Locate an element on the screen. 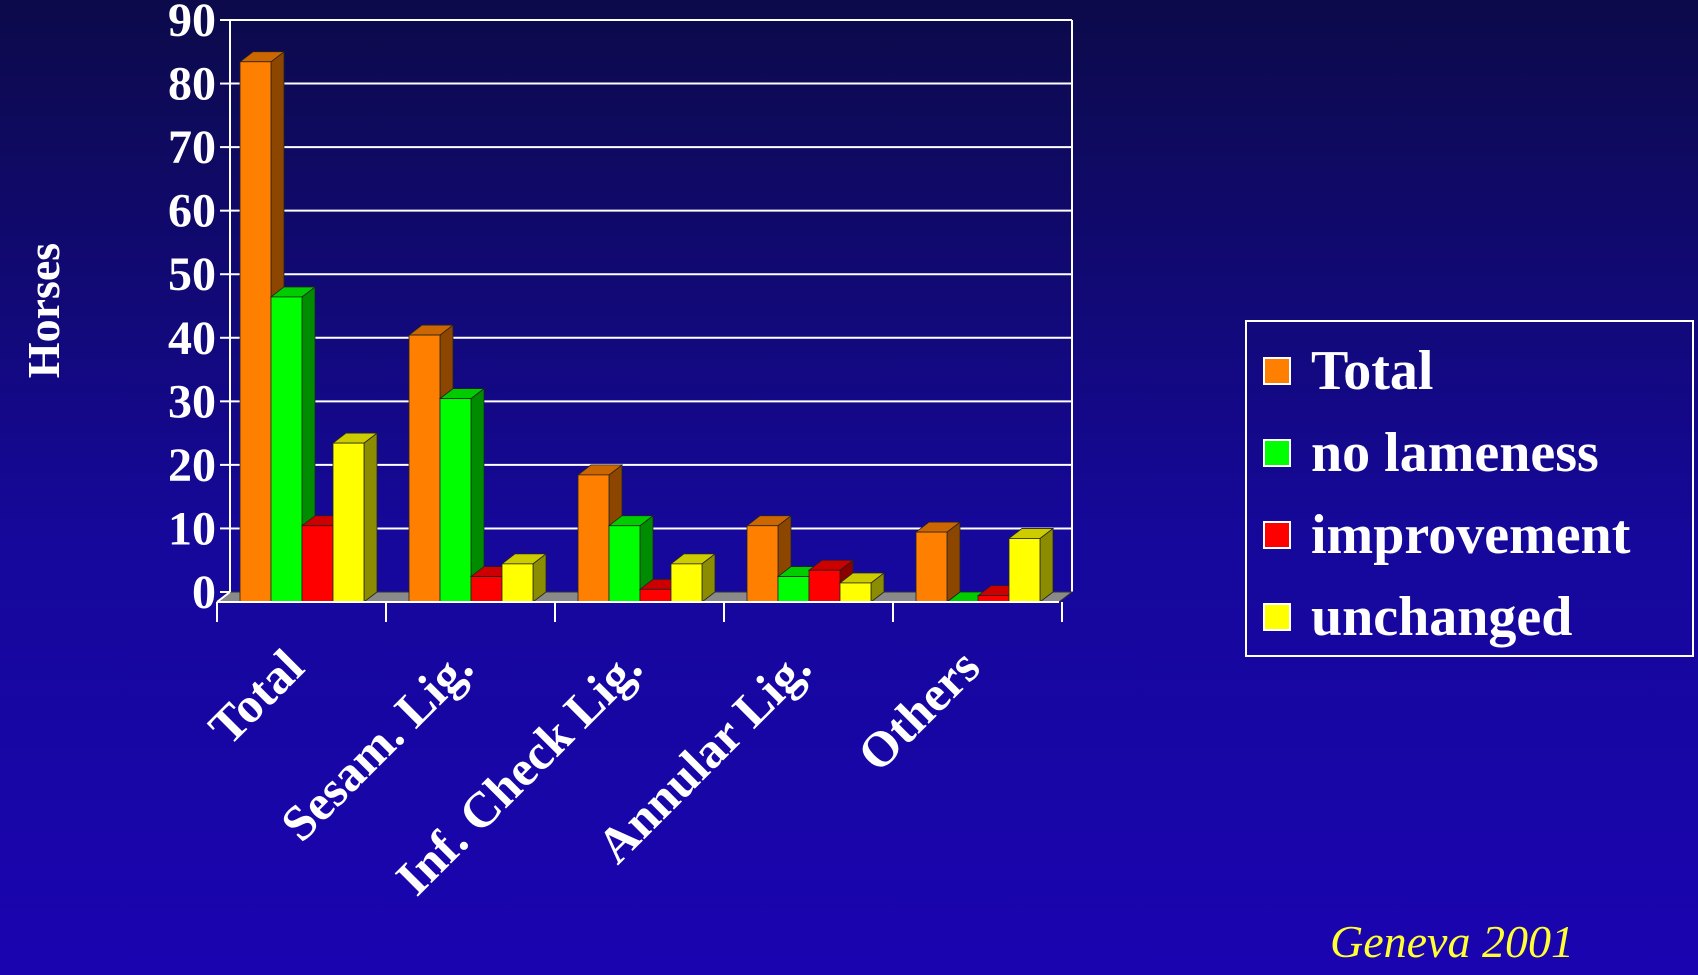 Image resolution: width=1698 pixels, height=975 pixels. legend-item-improvement: improvement is located at coordinates (1446, 535).